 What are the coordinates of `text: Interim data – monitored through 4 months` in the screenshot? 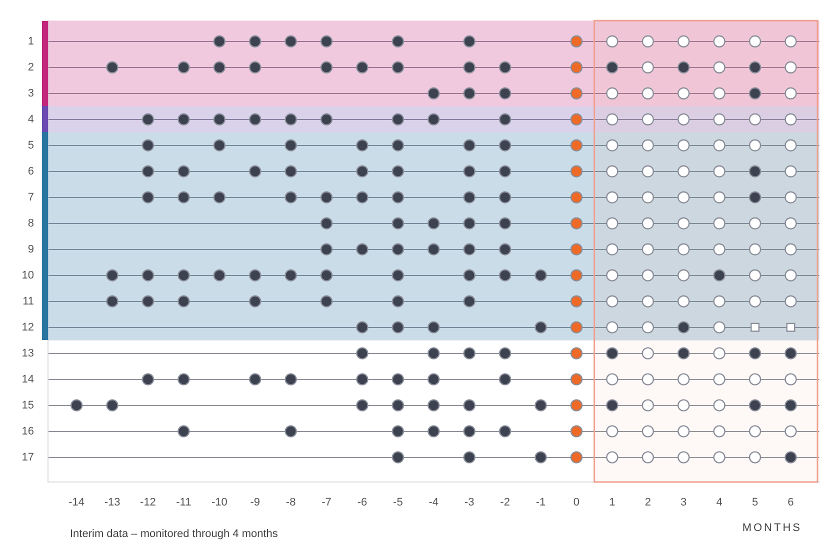 It's located at (174, 534).